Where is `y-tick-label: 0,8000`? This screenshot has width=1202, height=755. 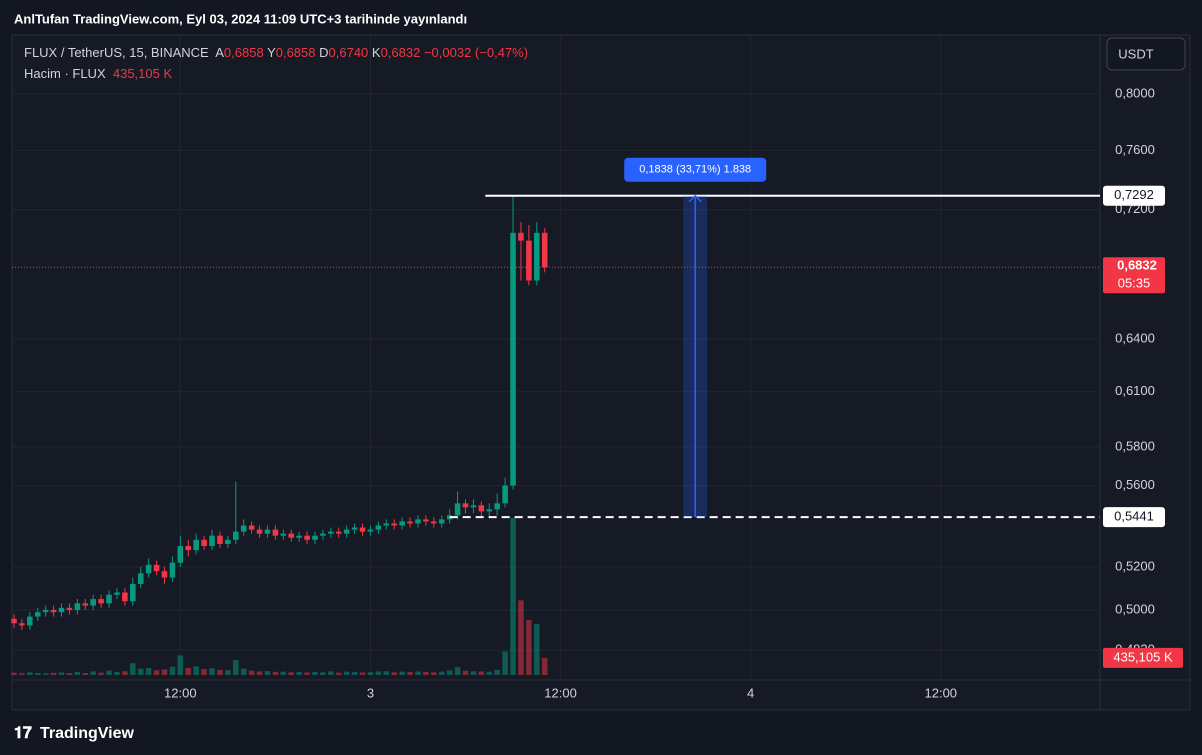 y-tick-label: 0,8000 is located at coordinates (1135, 92).